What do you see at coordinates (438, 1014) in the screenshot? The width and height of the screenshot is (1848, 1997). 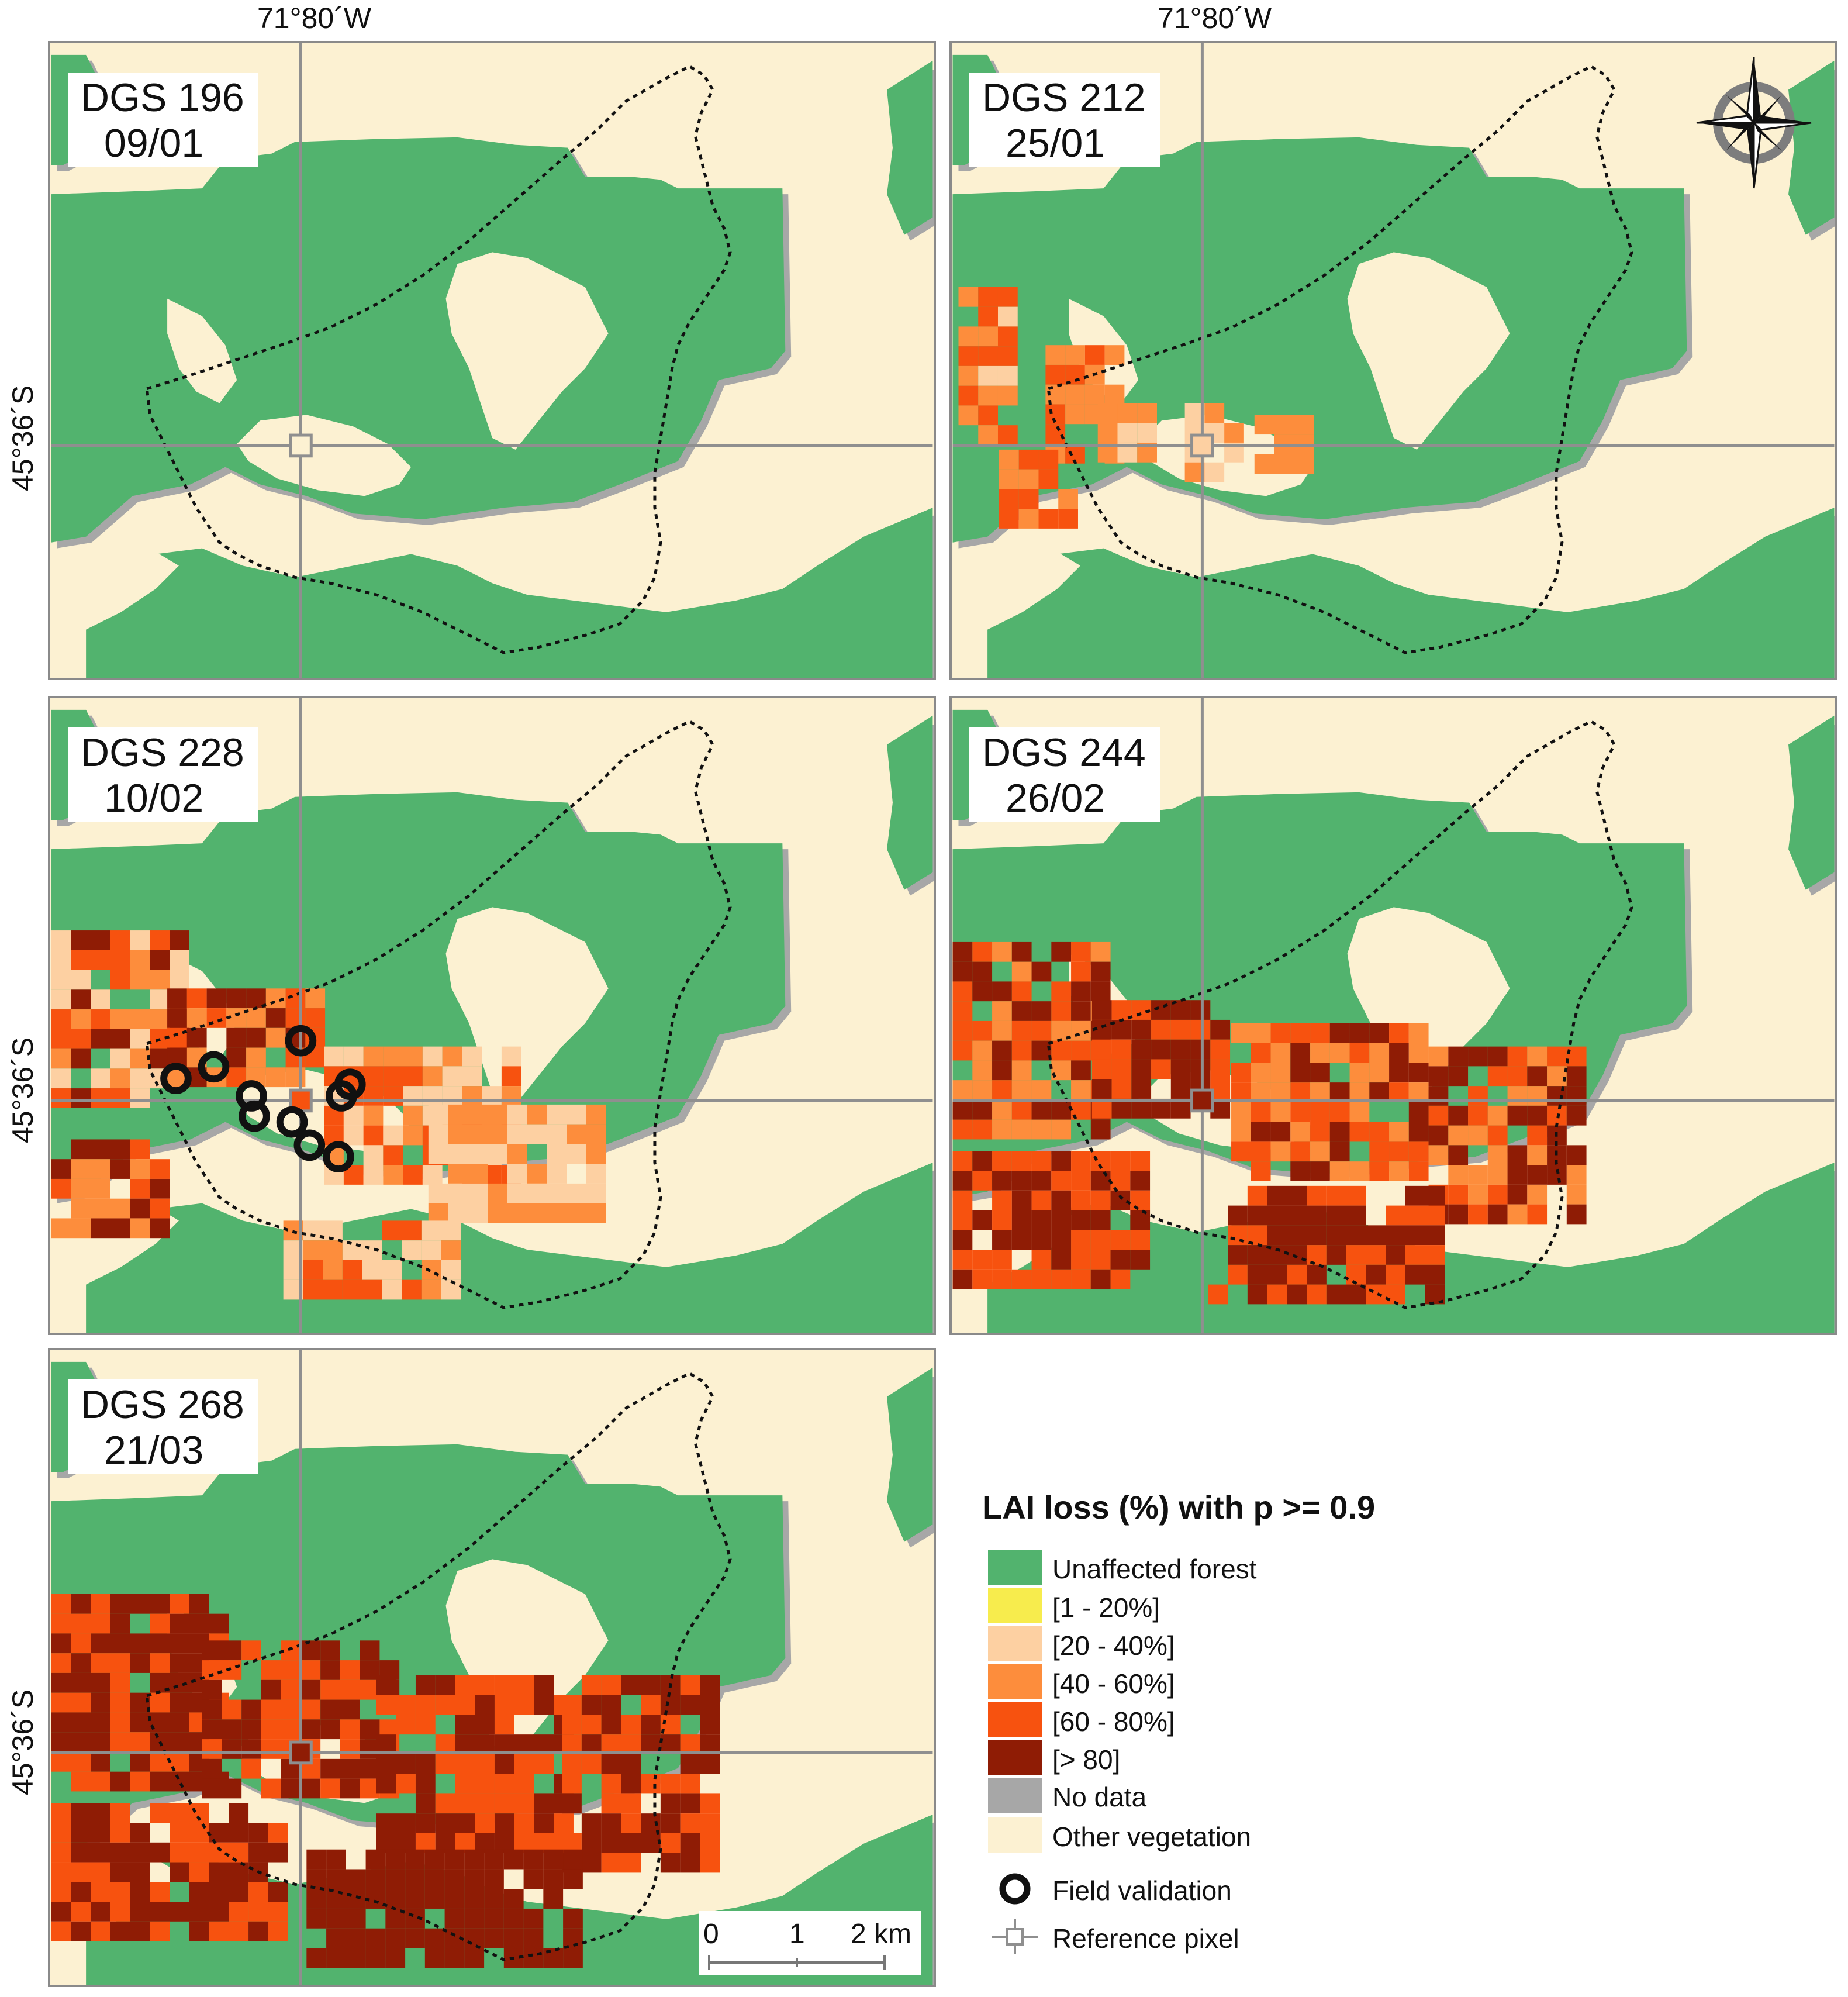 I see `study-area-outline` at bounding box center [438, 1014].